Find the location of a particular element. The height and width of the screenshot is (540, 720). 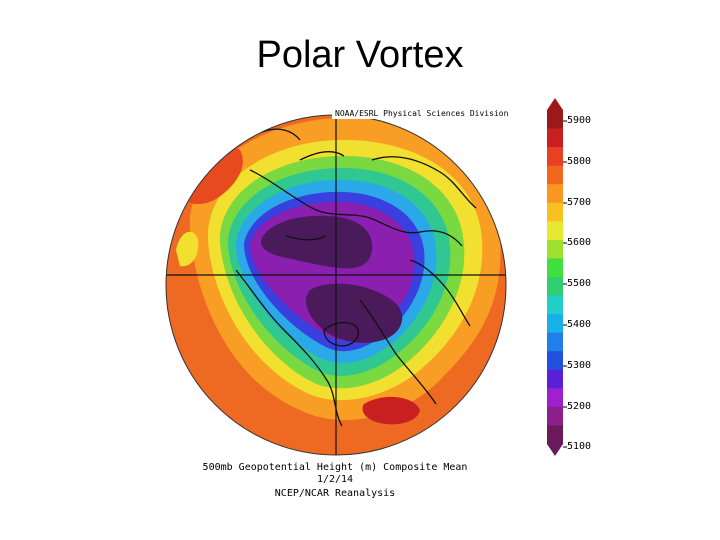

colorbar-tick-label: 5100 is located at coordinates (579, 446).